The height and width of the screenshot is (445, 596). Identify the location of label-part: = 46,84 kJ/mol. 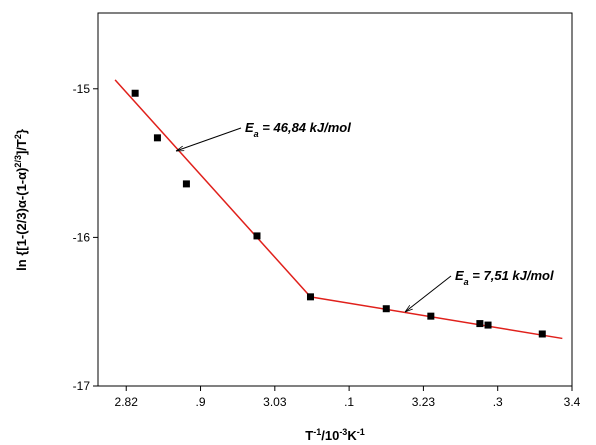
(305, 127).